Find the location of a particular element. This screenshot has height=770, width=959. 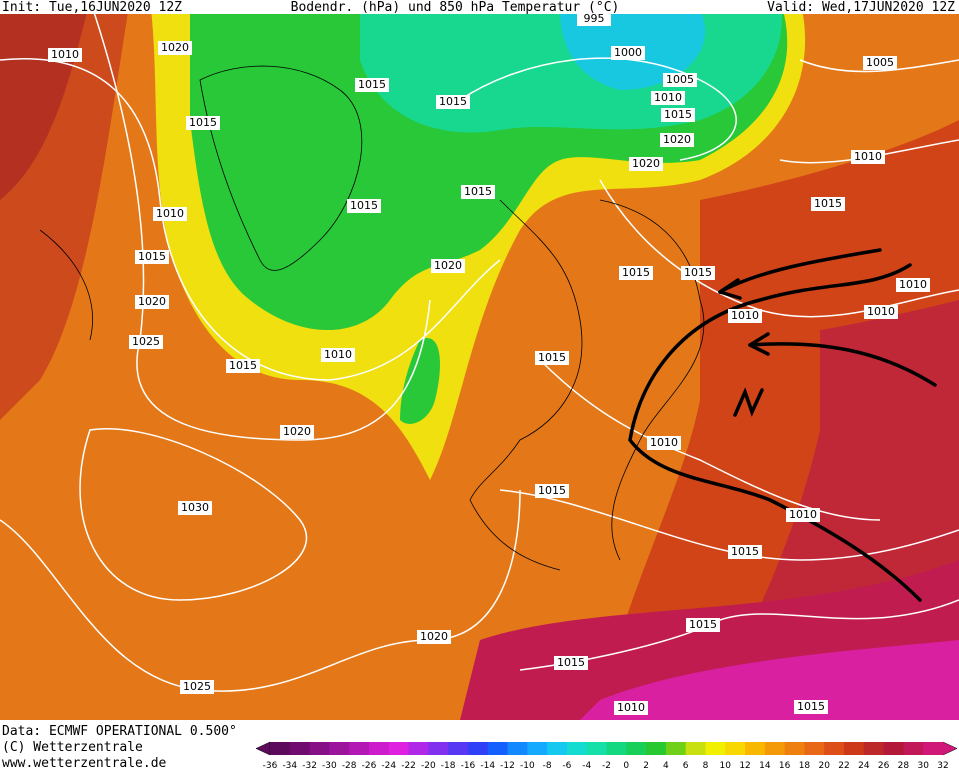

N-symbol is located at coordinates (748, 402).